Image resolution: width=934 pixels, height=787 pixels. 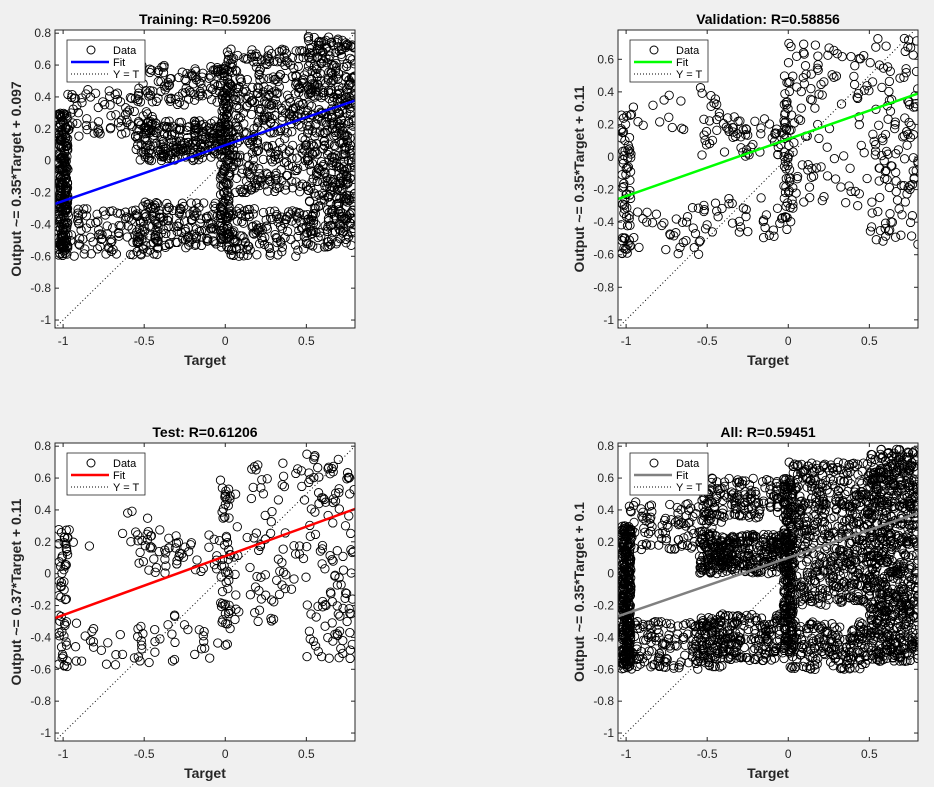 What do you see at coordinates (126, 75) in the screenshot?
I see `legend-label: Y = T` at bounding box center [126, 75].